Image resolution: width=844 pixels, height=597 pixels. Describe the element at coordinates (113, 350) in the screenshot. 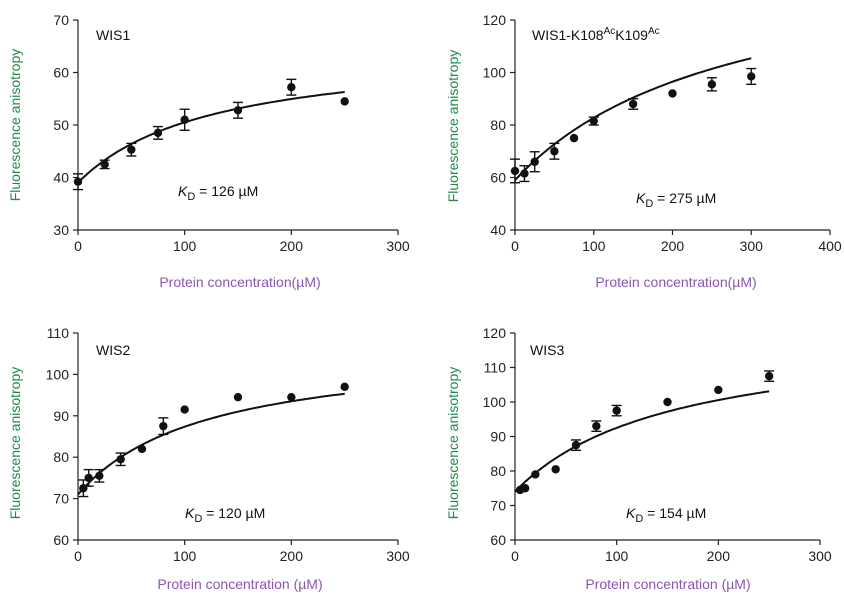

I see `panel-title: WIS2` at that location.